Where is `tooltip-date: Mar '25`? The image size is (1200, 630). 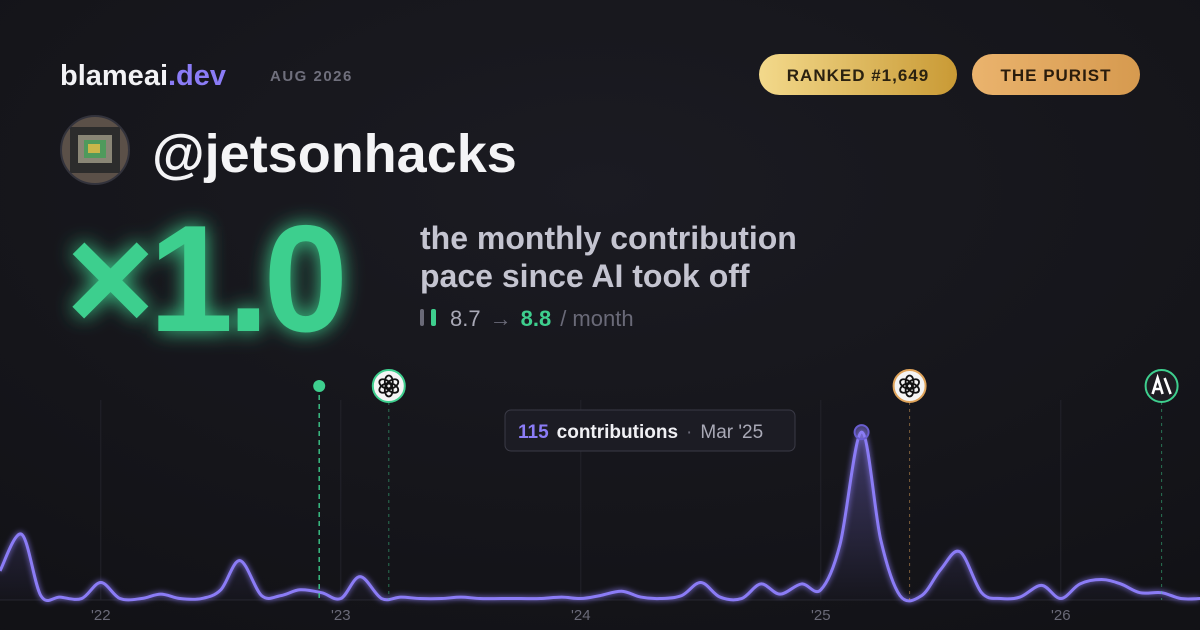 tooltip-date: Mar '25 is located at coordinates (731, 432).